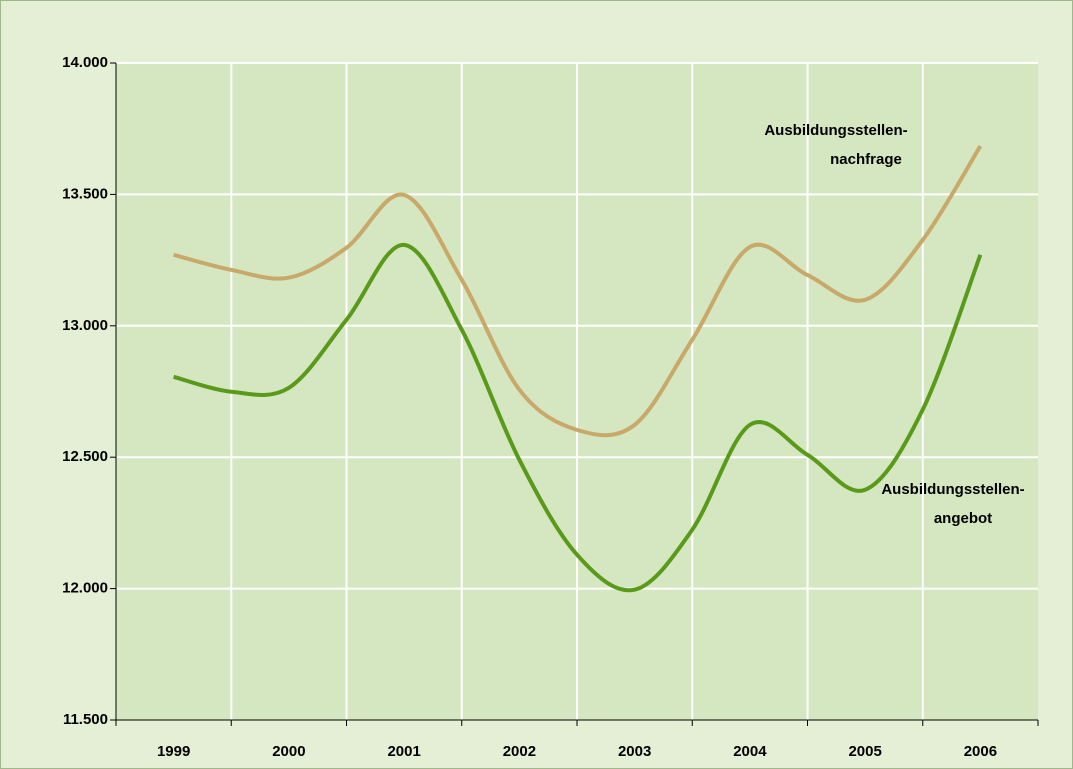  I want to click on y-tick-label: 11.500, so click(85, 719).